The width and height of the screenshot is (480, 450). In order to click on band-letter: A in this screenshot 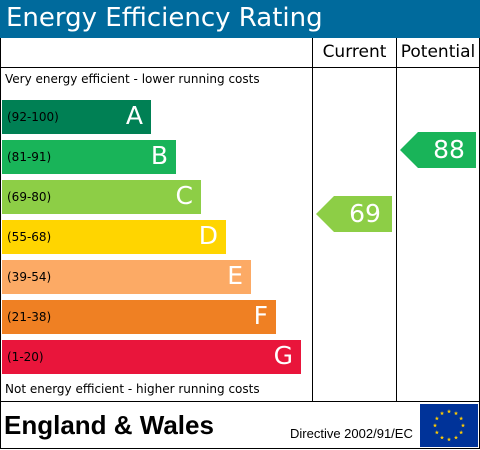, I will do `click(134, 115)`.